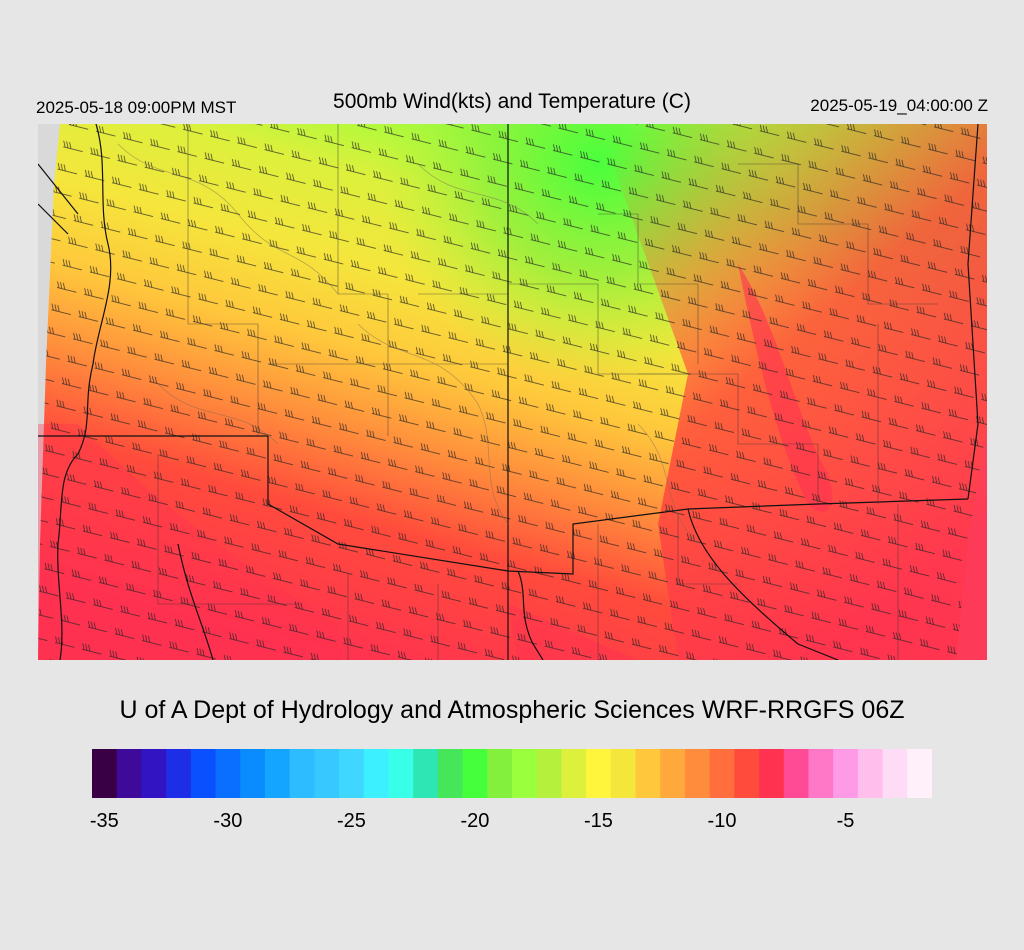 This screenshot has height=950, width=1024. Describe the element at coordinates (136, 107) in the screenshot. I see `valid-time-local: 2025-05-18 09:00PM MST` at that location.